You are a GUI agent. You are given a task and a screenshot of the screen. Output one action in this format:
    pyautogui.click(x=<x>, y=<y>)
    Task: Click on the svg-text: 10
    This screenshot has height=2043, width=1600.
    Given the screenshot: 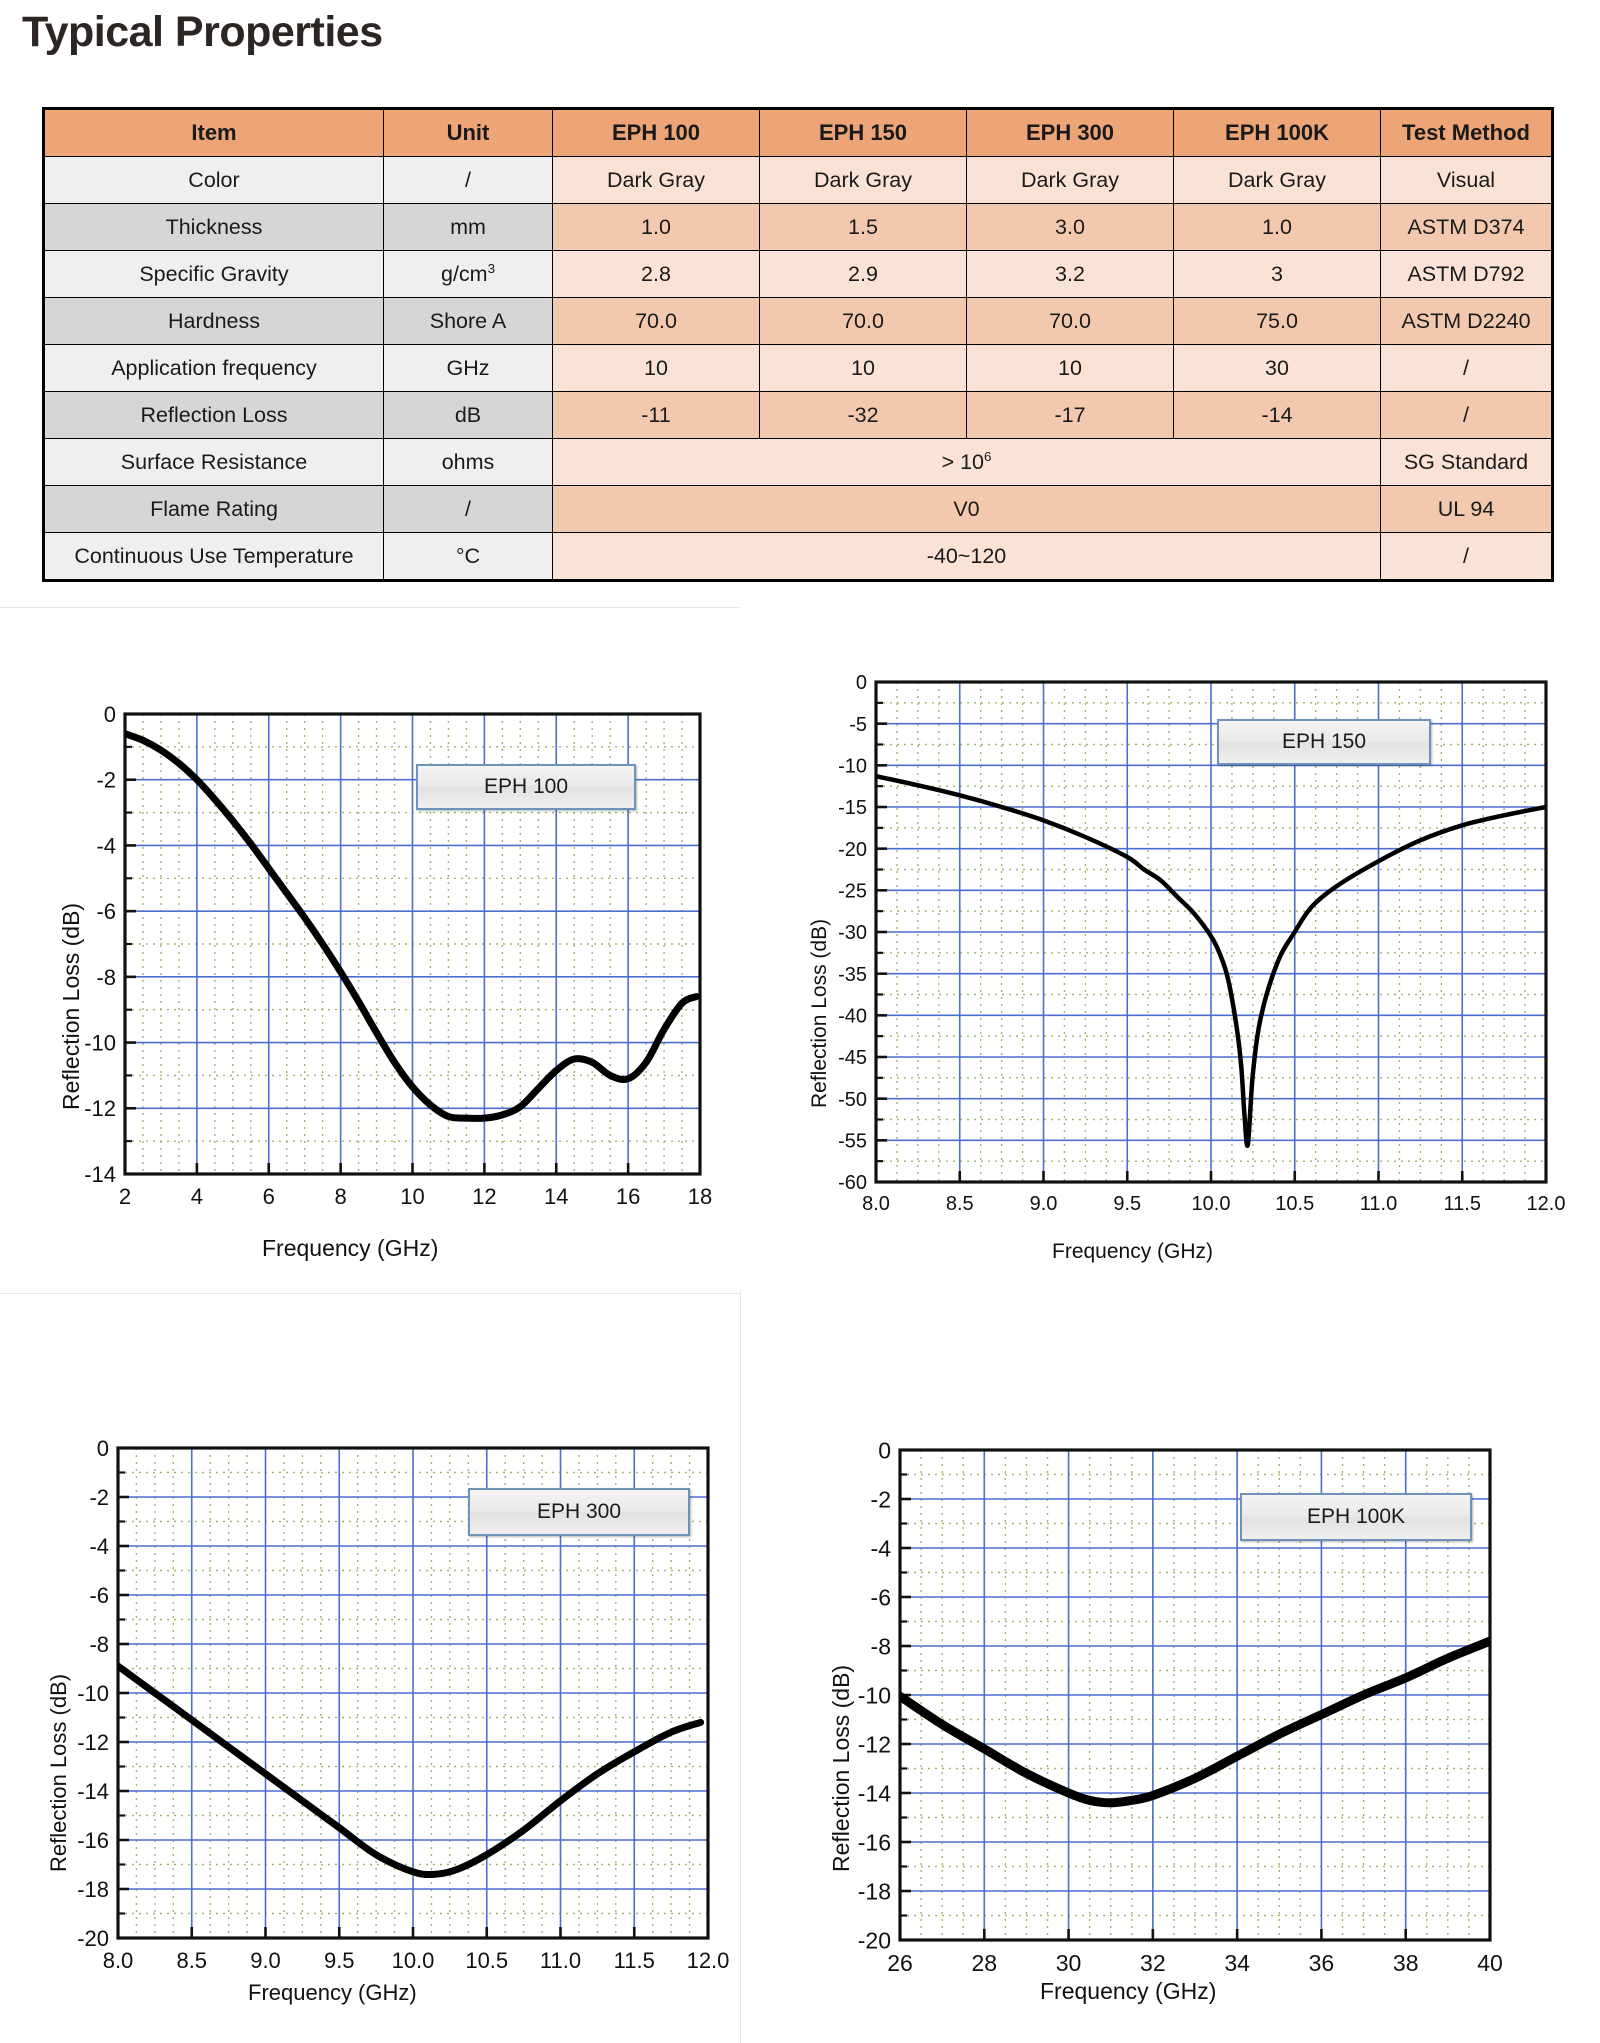 What is the action you would take?
    pyautogui.click(x=412, y=1196)
    